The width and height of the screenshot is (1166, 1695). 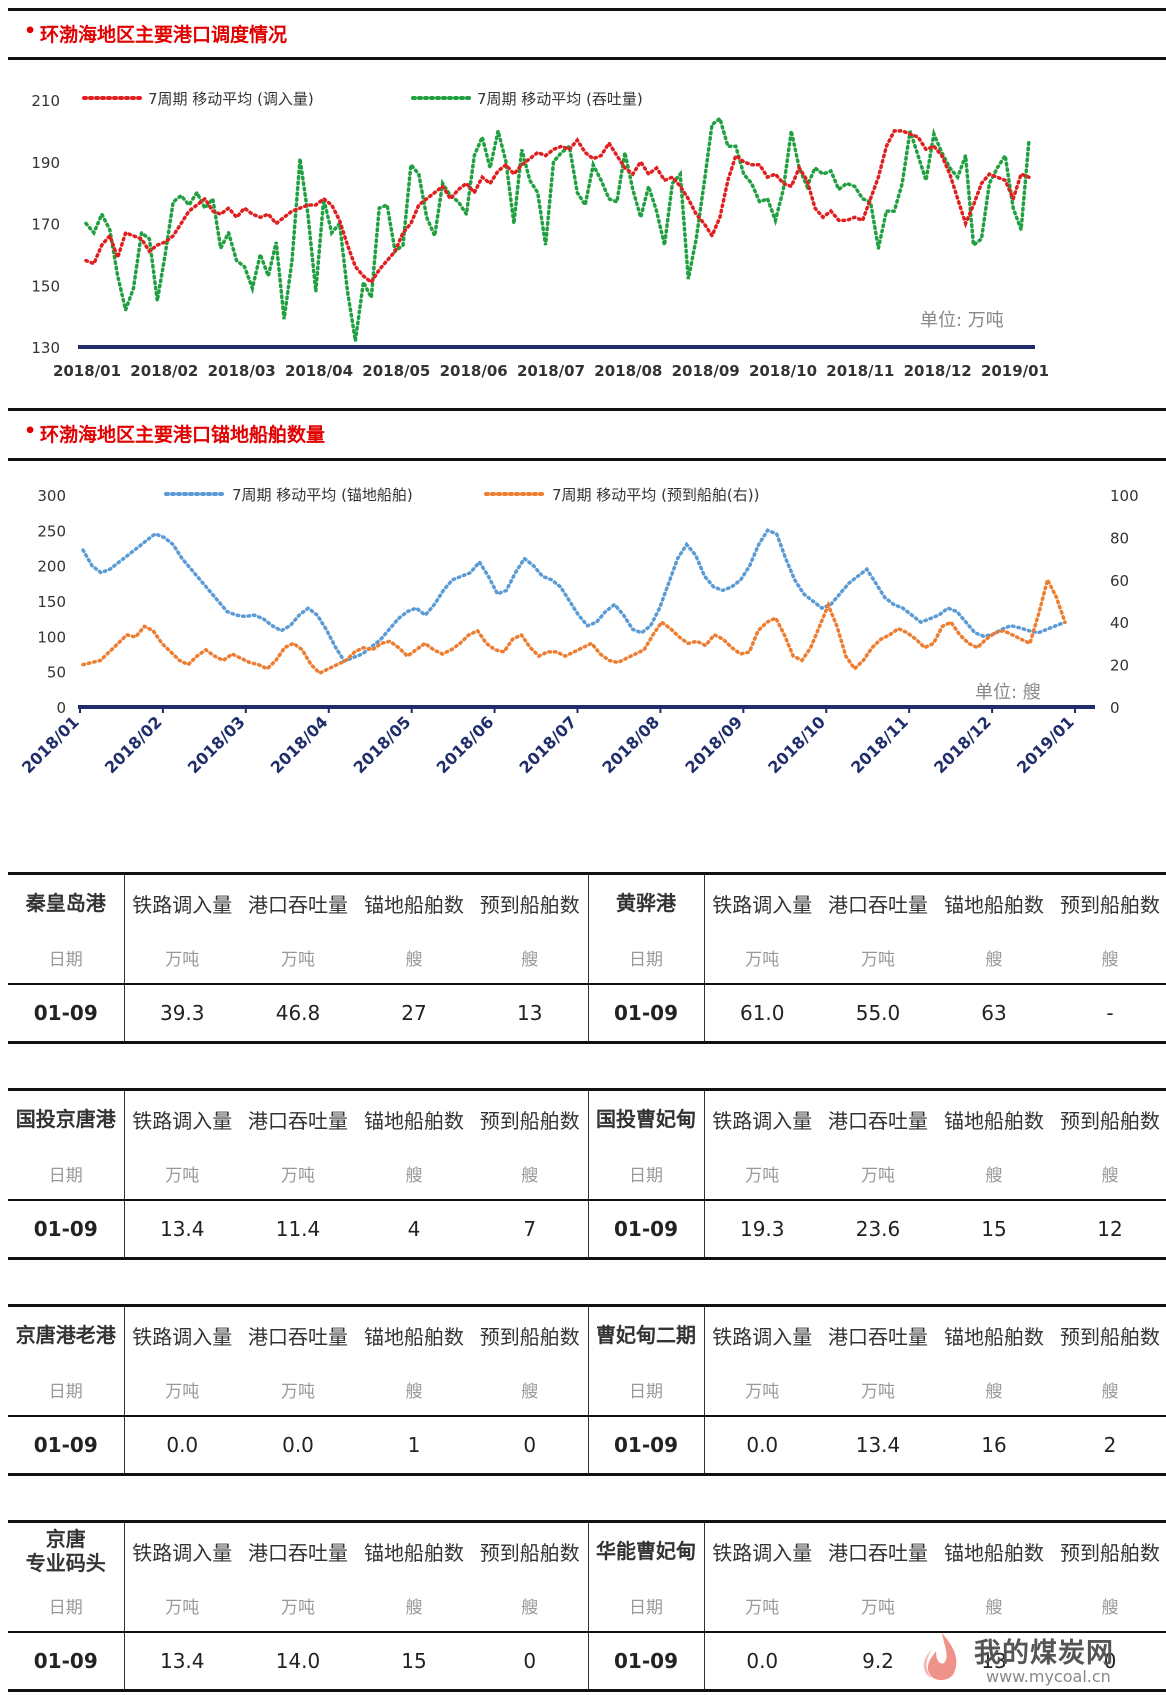 What do you see at coordinates (645, 901) in the screenshot?
I see `port-name: 黄骅港` at bounding box center [645, 901].